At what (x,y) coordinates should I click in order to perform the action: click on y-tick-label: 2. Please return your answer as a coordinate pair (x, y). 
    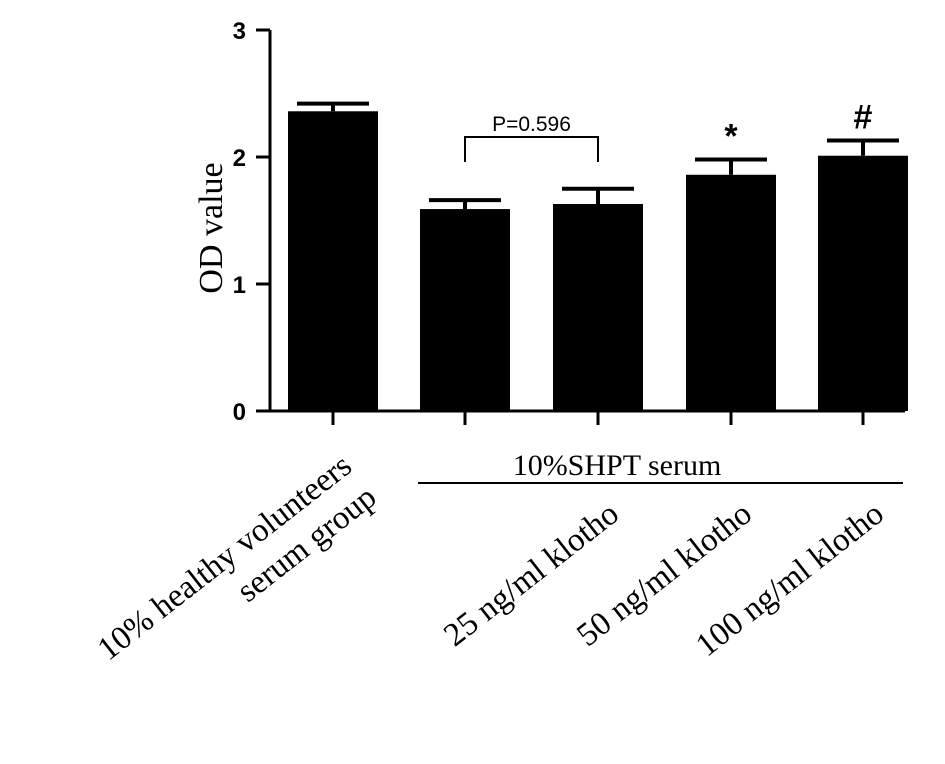
    Looking at the image, I should click on (239, 158).